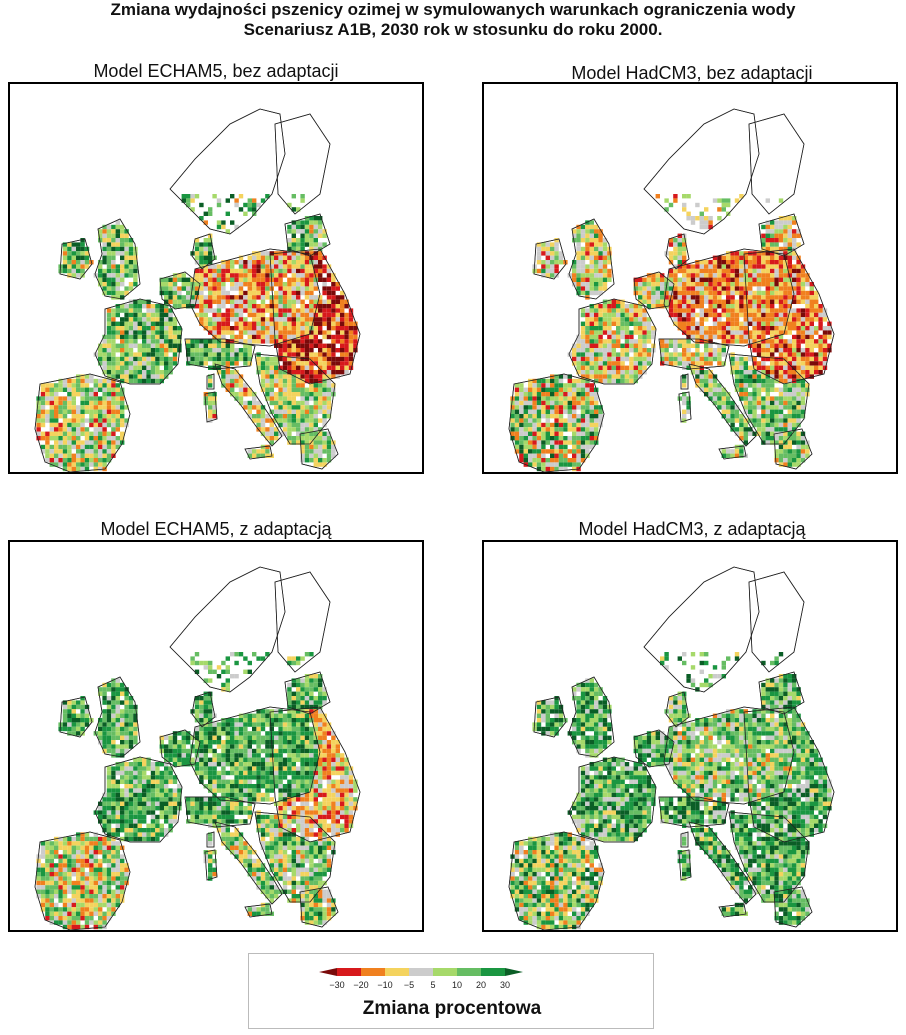 This screenshot has width=906, height=1035. What do you see at coordinates (451, 991) in the screenshot?
I see `legend: −30 −20 −10 −5 5 10 20 30 Zmiana procentowa` at bounding box center [451, 991].